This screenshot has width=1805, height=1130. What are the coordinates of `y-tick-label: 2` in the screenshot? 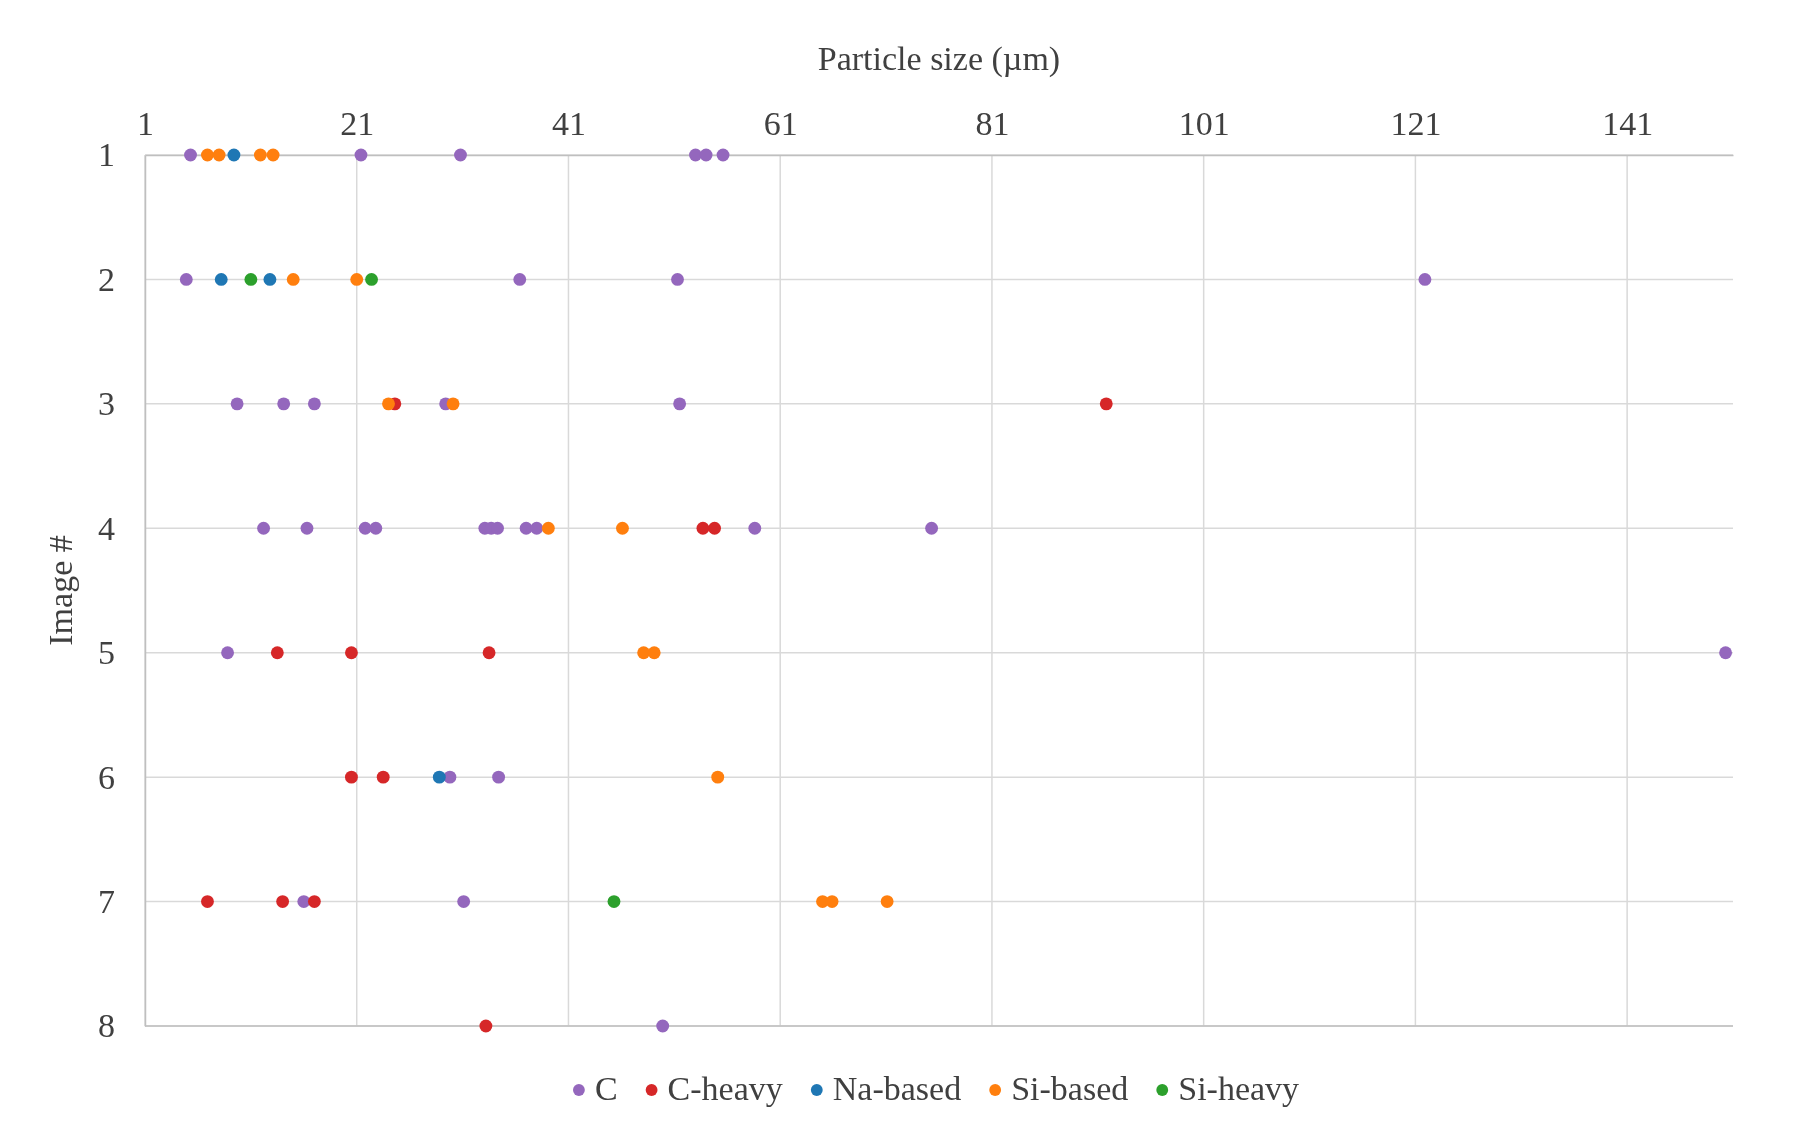 It's located at (106, 279).